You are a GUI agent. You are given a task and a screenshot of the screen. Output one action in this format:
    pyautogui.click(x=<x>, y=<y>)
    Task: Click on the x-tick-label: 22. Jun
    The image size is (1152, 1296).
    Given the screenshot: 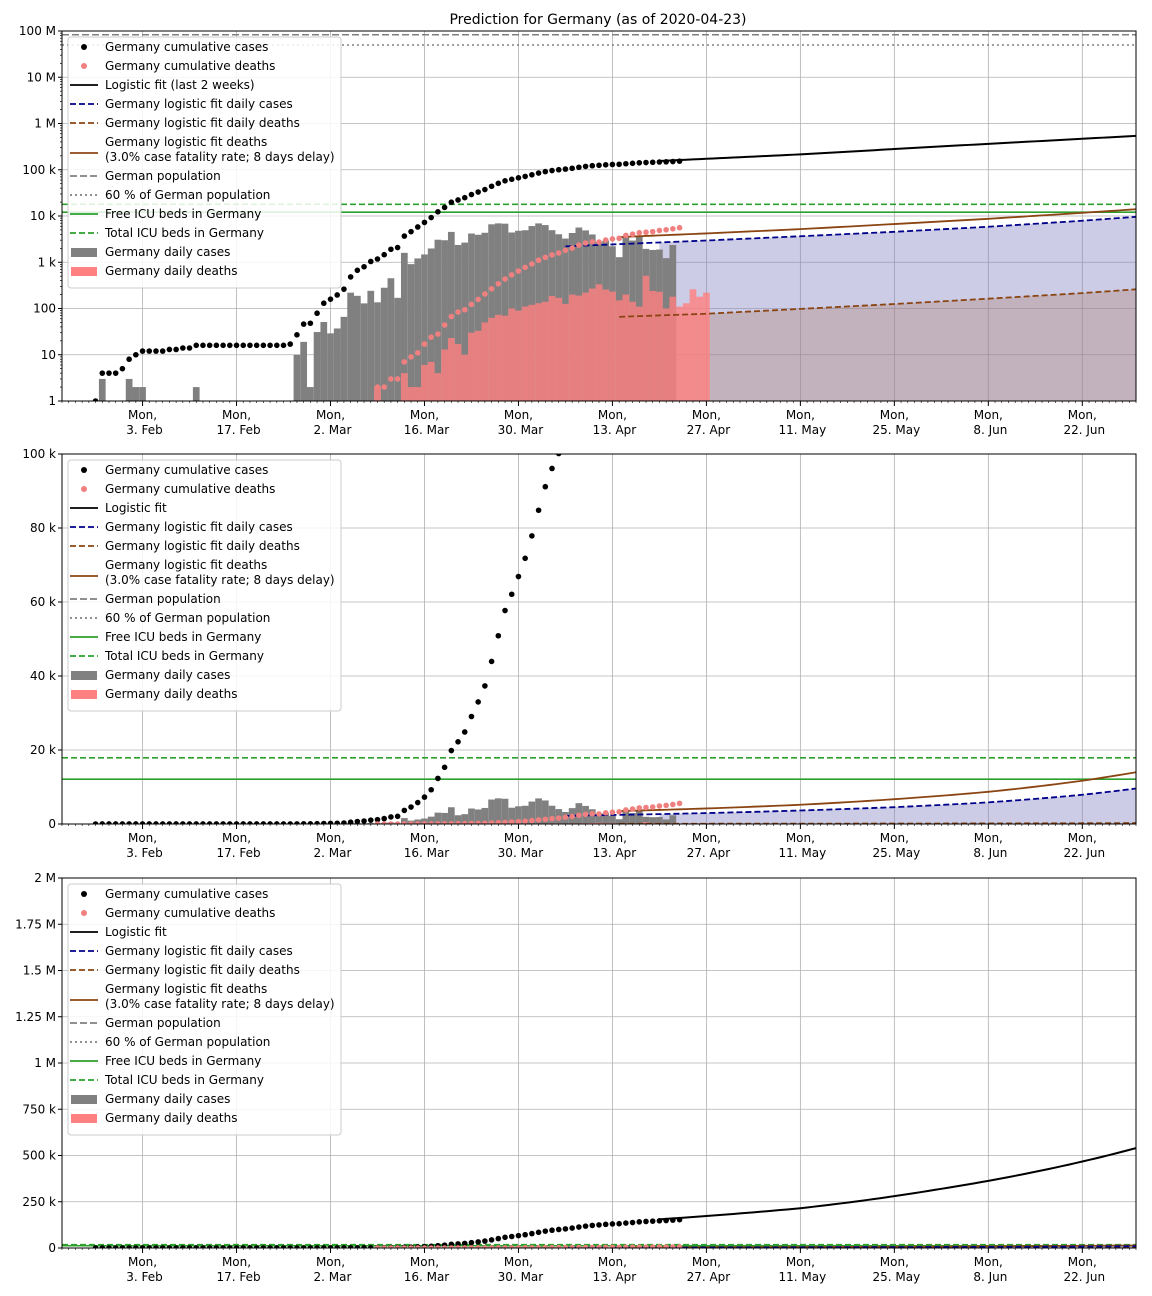 What is the action you would take?
    pyautogui.click(x=1084, y=853)
    